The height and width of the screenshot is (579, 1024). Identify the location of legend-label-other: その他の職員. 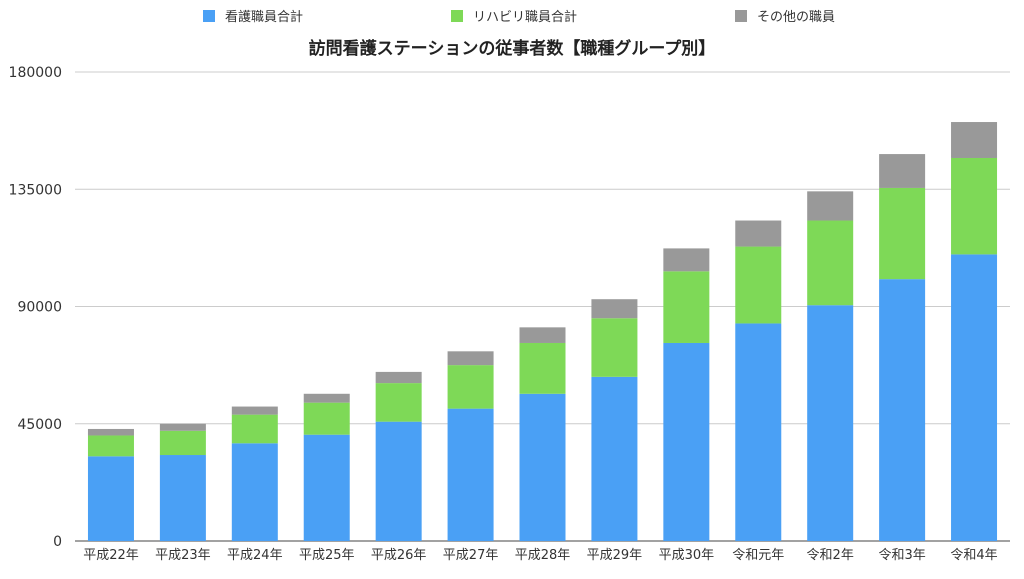
(796, 17).